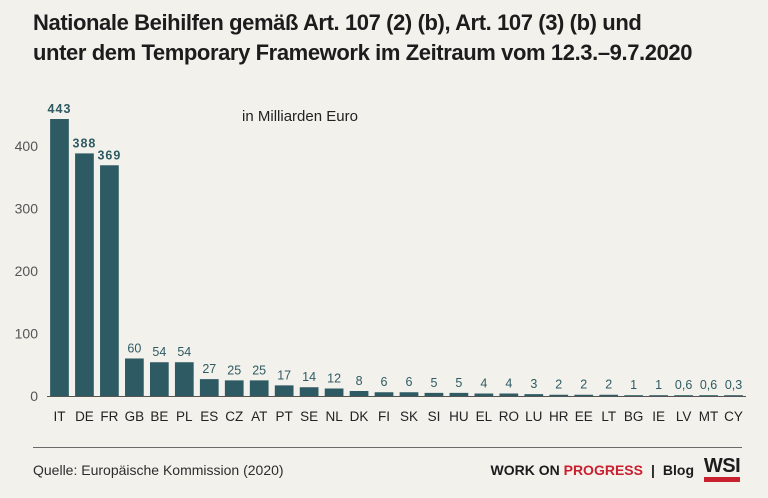  Describe the element at coordinates (678, 470) in the screenshot. I see `brand-blog-link: Blog` at that location.